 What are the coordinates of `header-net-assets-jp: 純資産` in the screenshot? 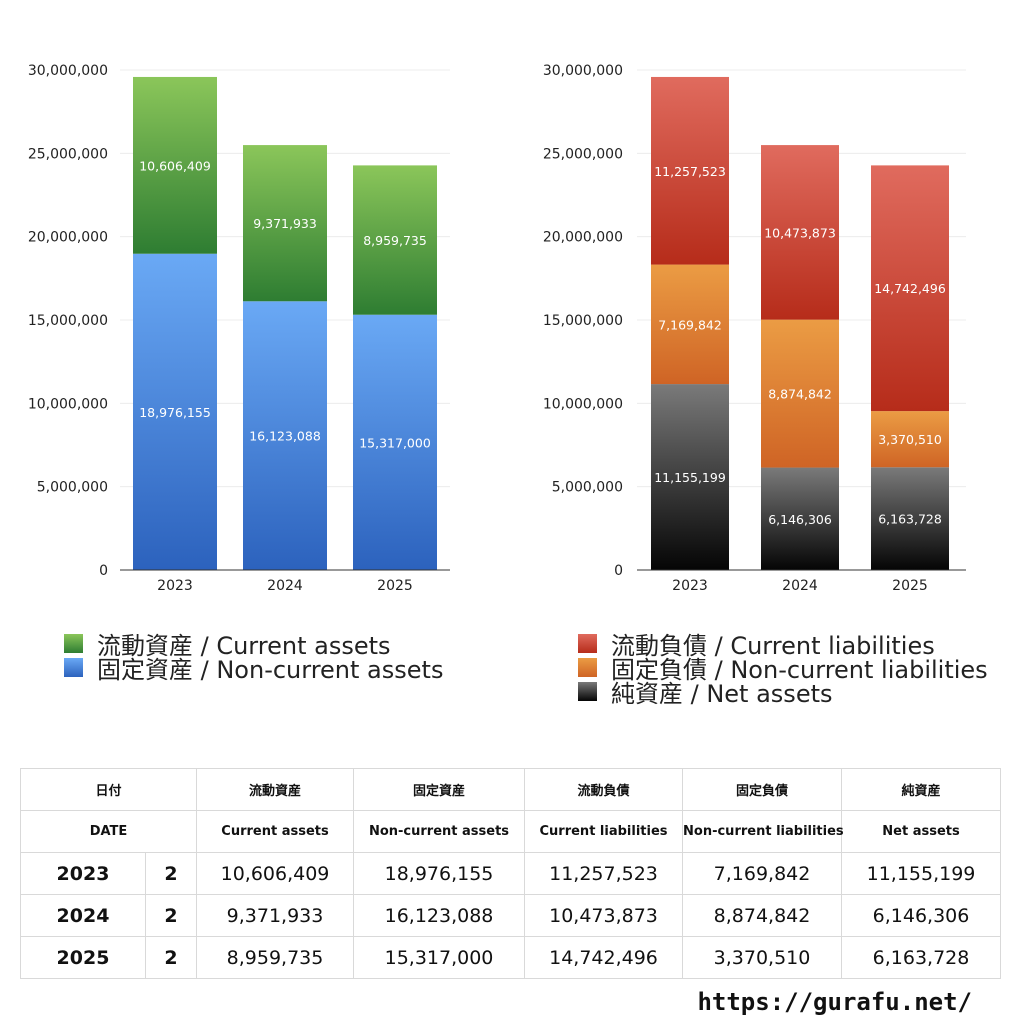 It's located at (921, 789).